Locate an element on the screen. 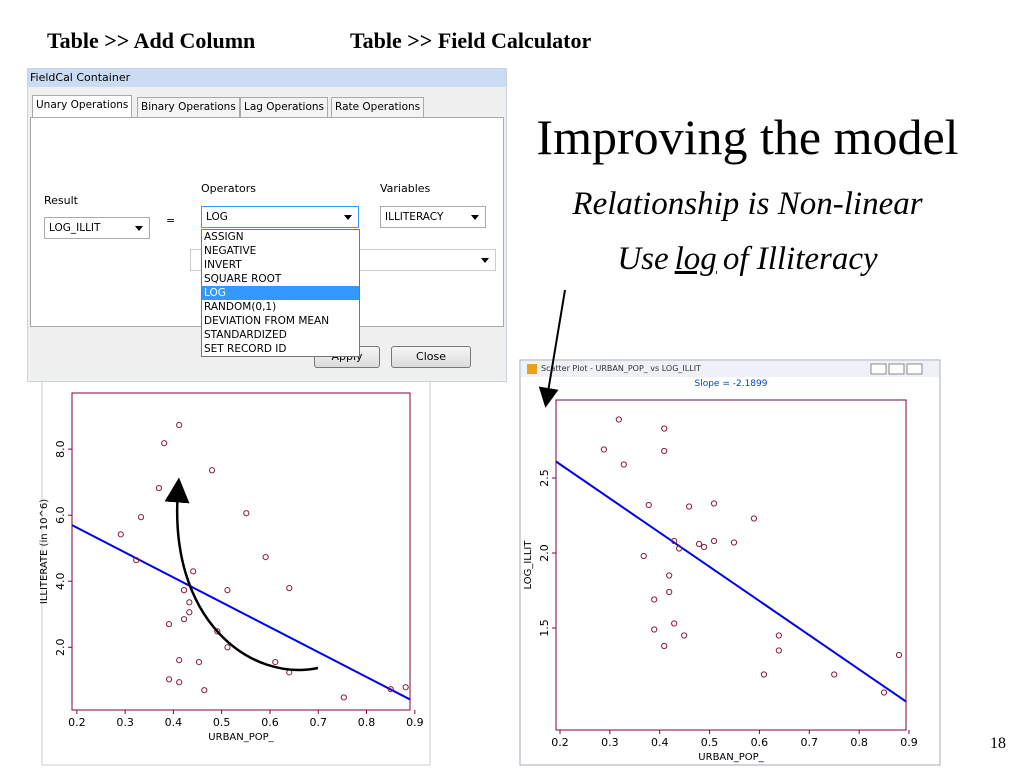 This screenshot has height=768, width=1024. emphasis: log is located at coordinates (695, 259).